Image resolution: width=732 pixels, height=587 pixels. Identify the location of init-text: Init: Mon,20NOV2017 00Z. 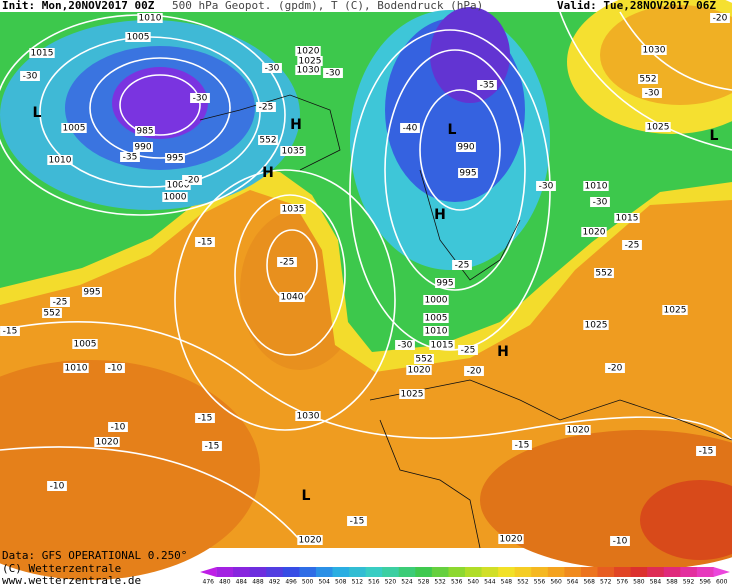
(78, 6).